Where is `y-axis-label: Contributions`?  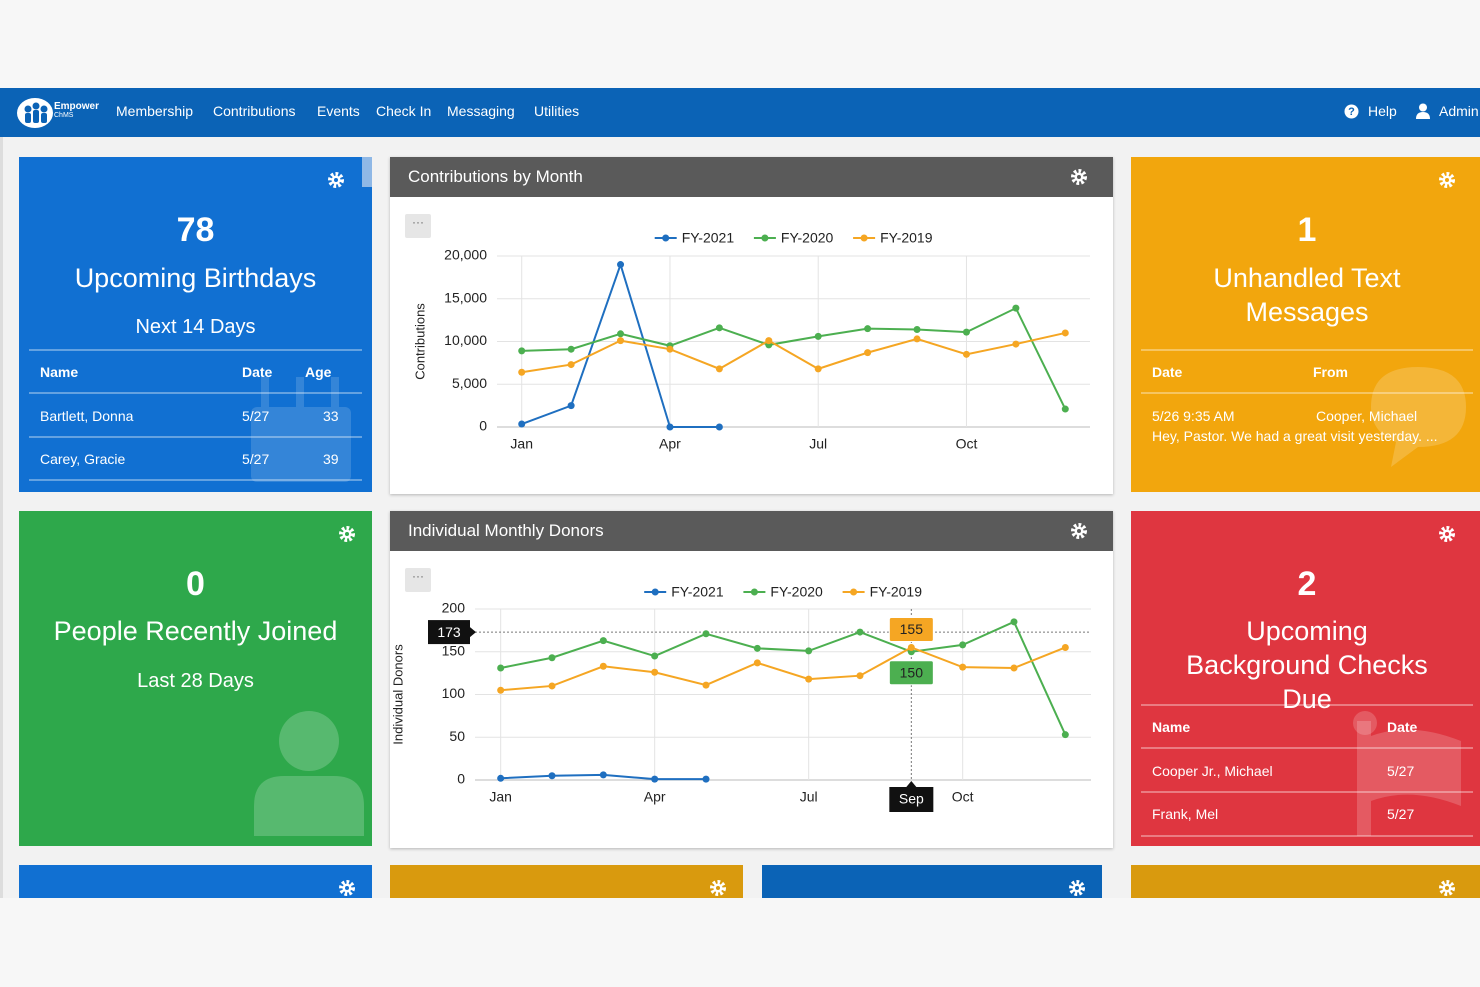 y-axis-label: Contributions is located at coordinates (419, 341).